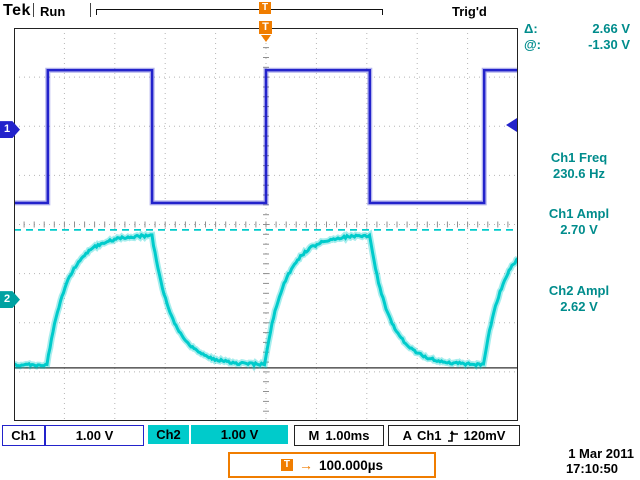 This screenshot has width=640, height=480. Describe the element at coordinates (382, 12) in the screenshot. I see `record-view-right-tick` at that location.